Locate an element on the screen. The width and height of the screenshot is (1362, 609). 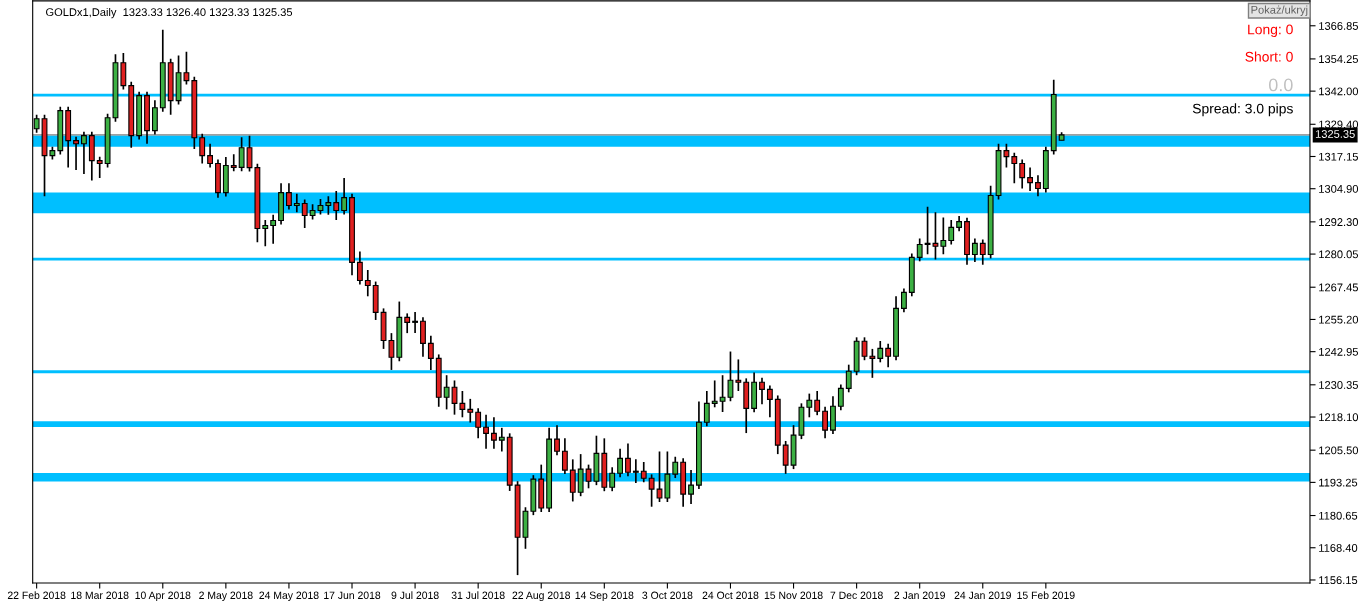
y-tick-label: 1329.40 is located at coordinates (1339, 124).